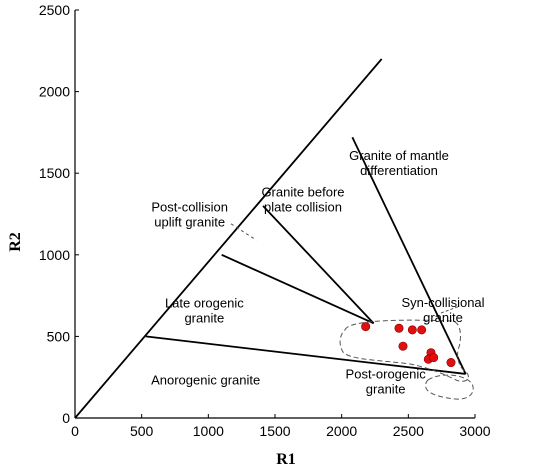 The width and height of the screenshot is (550, 468). I want to click on field-label-post-orogenic: Post-orogenic, so click(386, 374).